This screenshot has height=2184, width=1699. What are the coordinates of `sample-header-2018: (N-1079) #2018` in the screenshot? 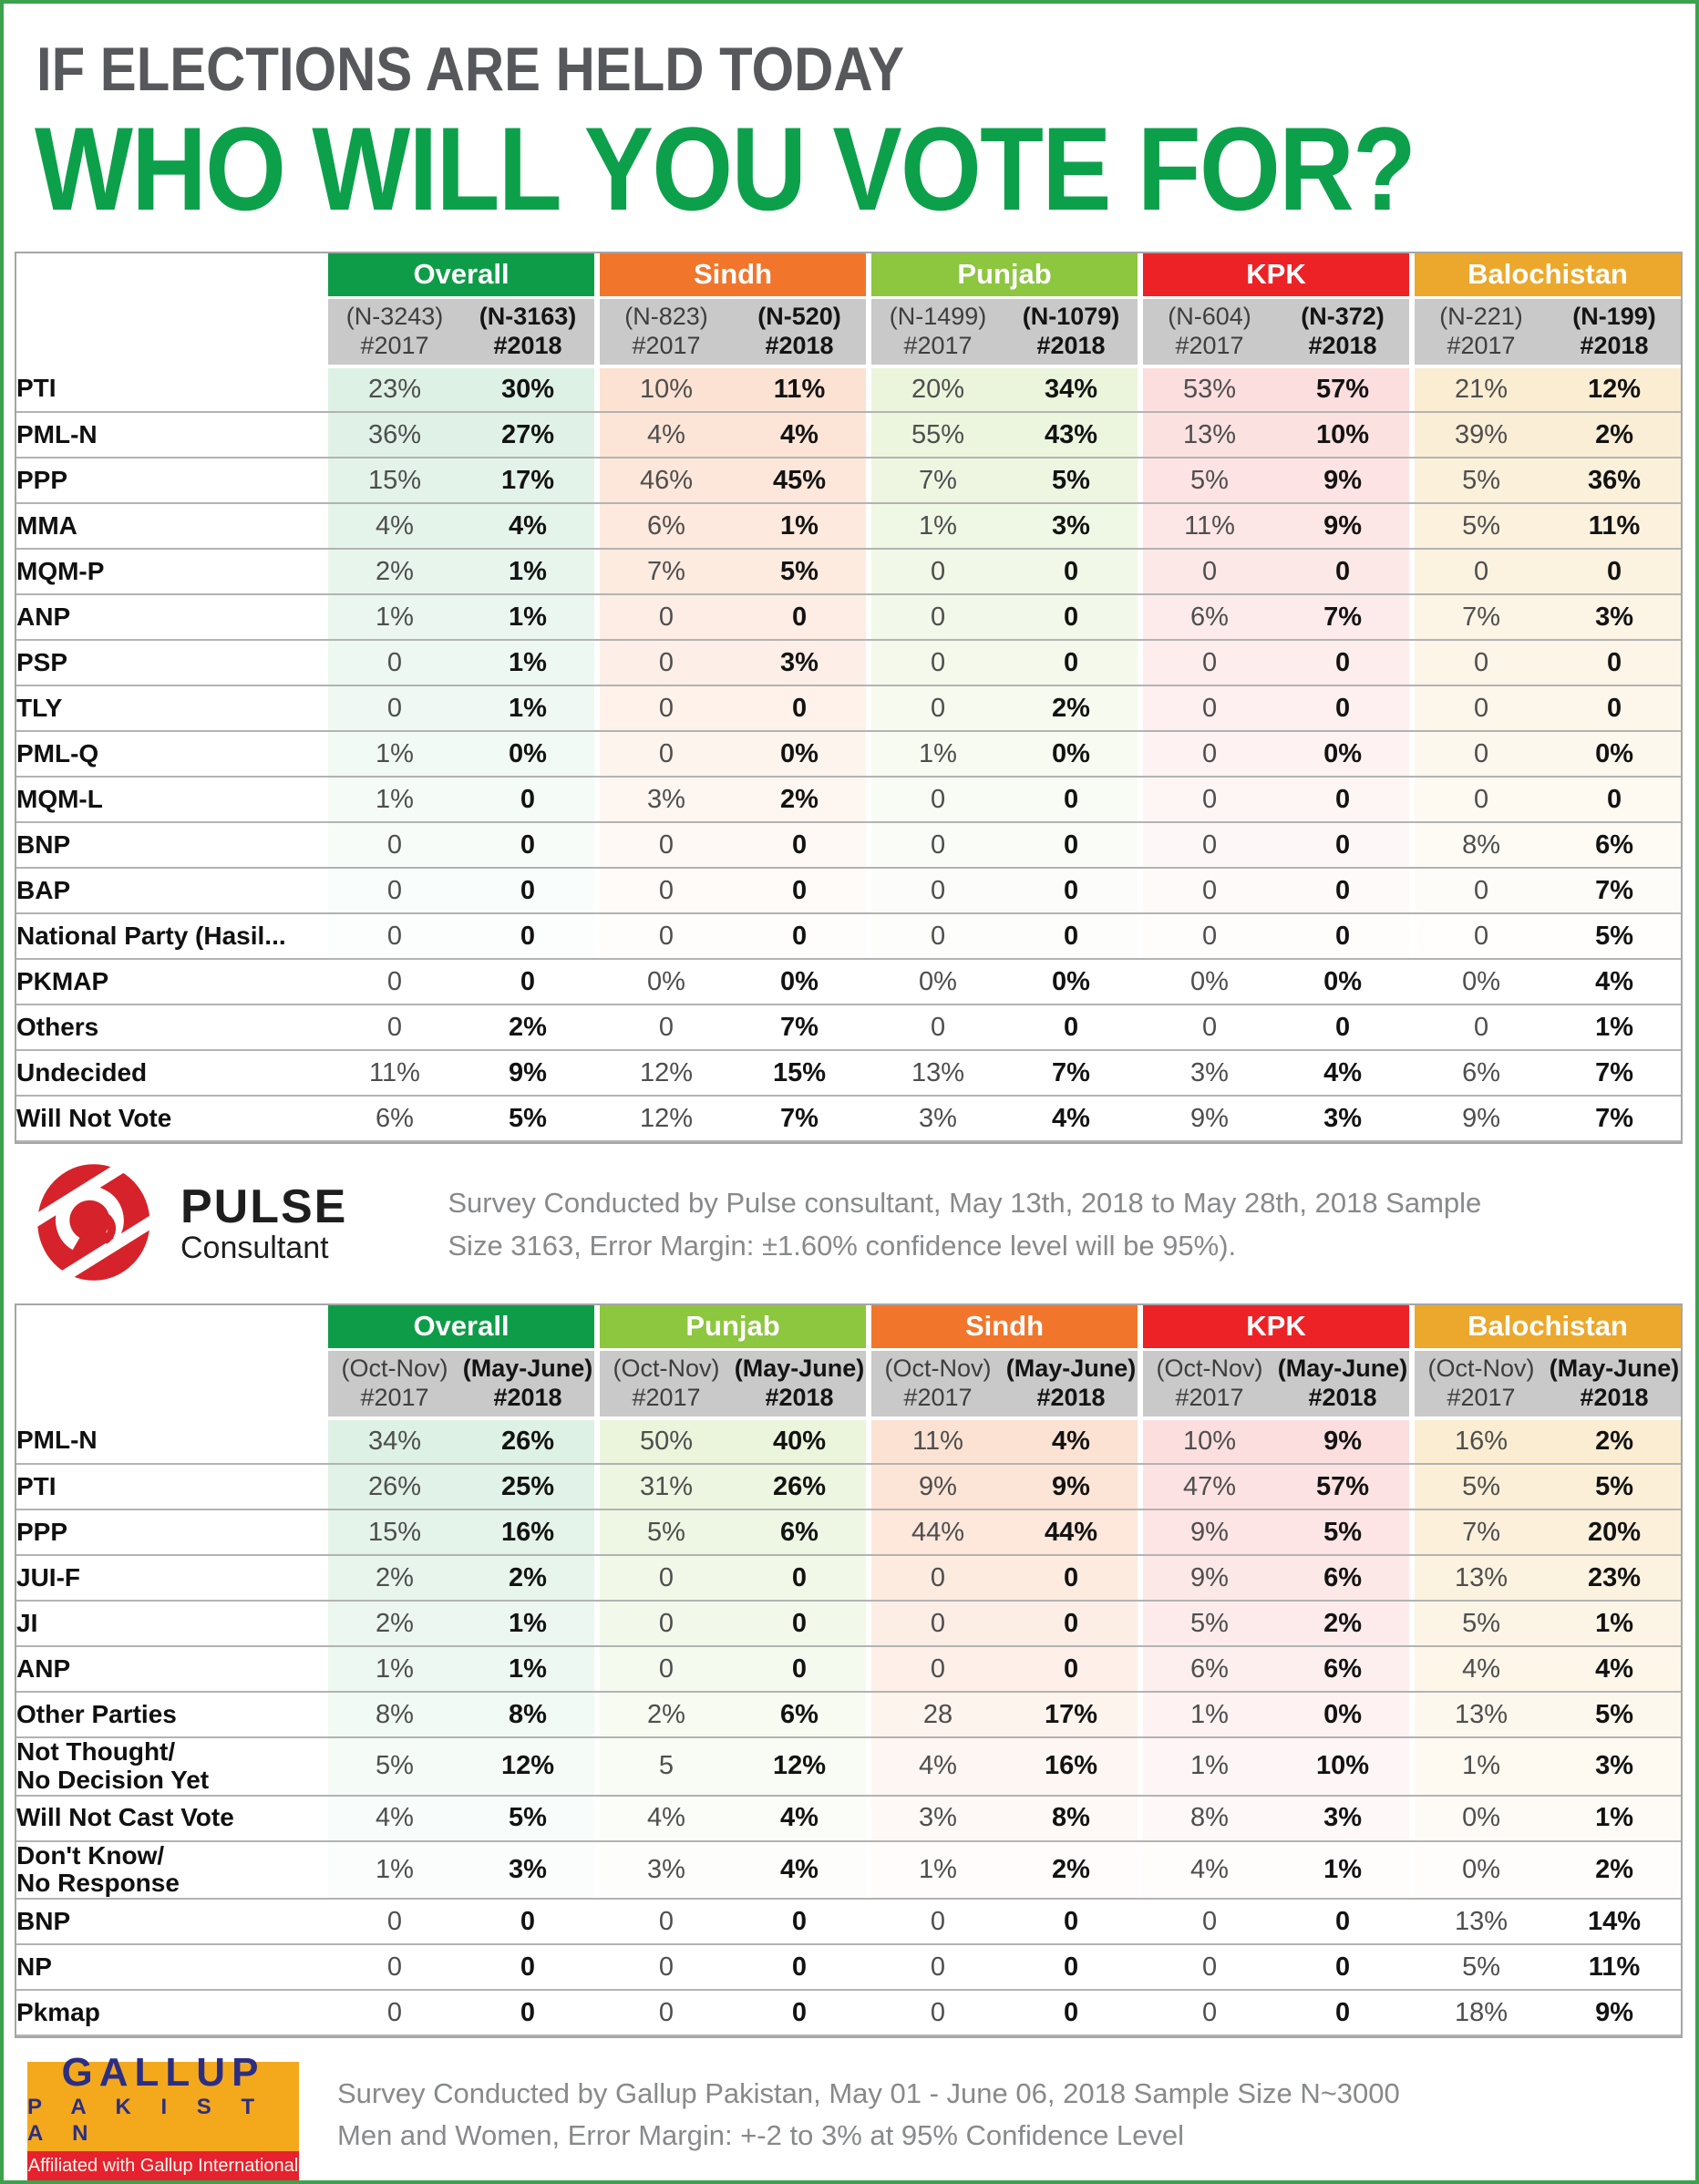 It's located at (1071, 333).